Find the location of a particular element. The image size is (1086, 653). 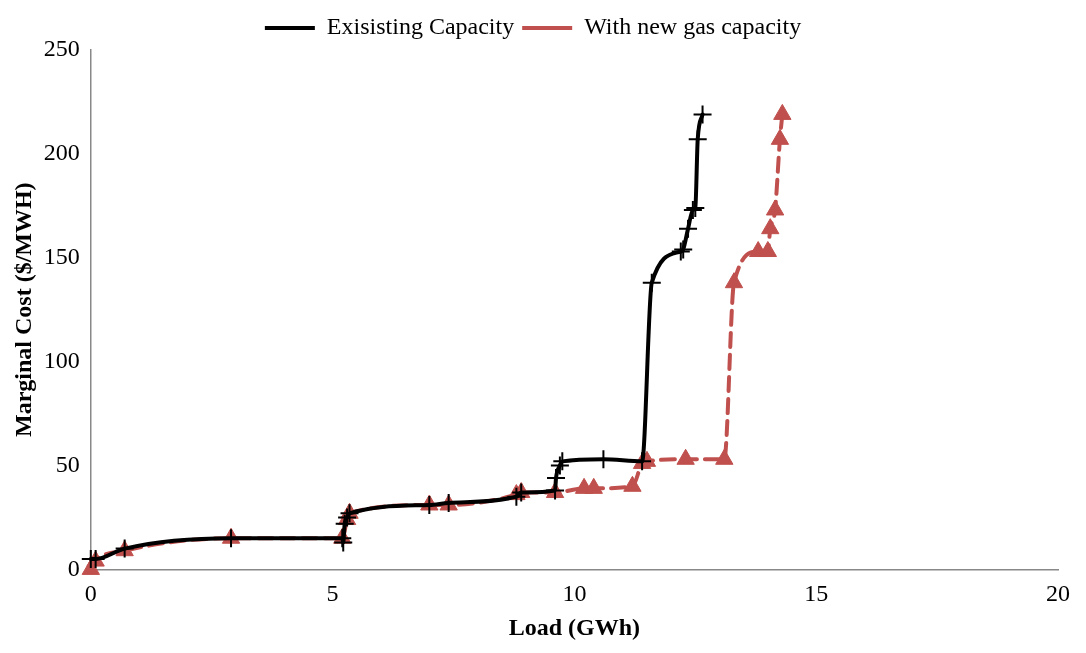

x-tick-label: 15 is located at coordinates (816, 593).